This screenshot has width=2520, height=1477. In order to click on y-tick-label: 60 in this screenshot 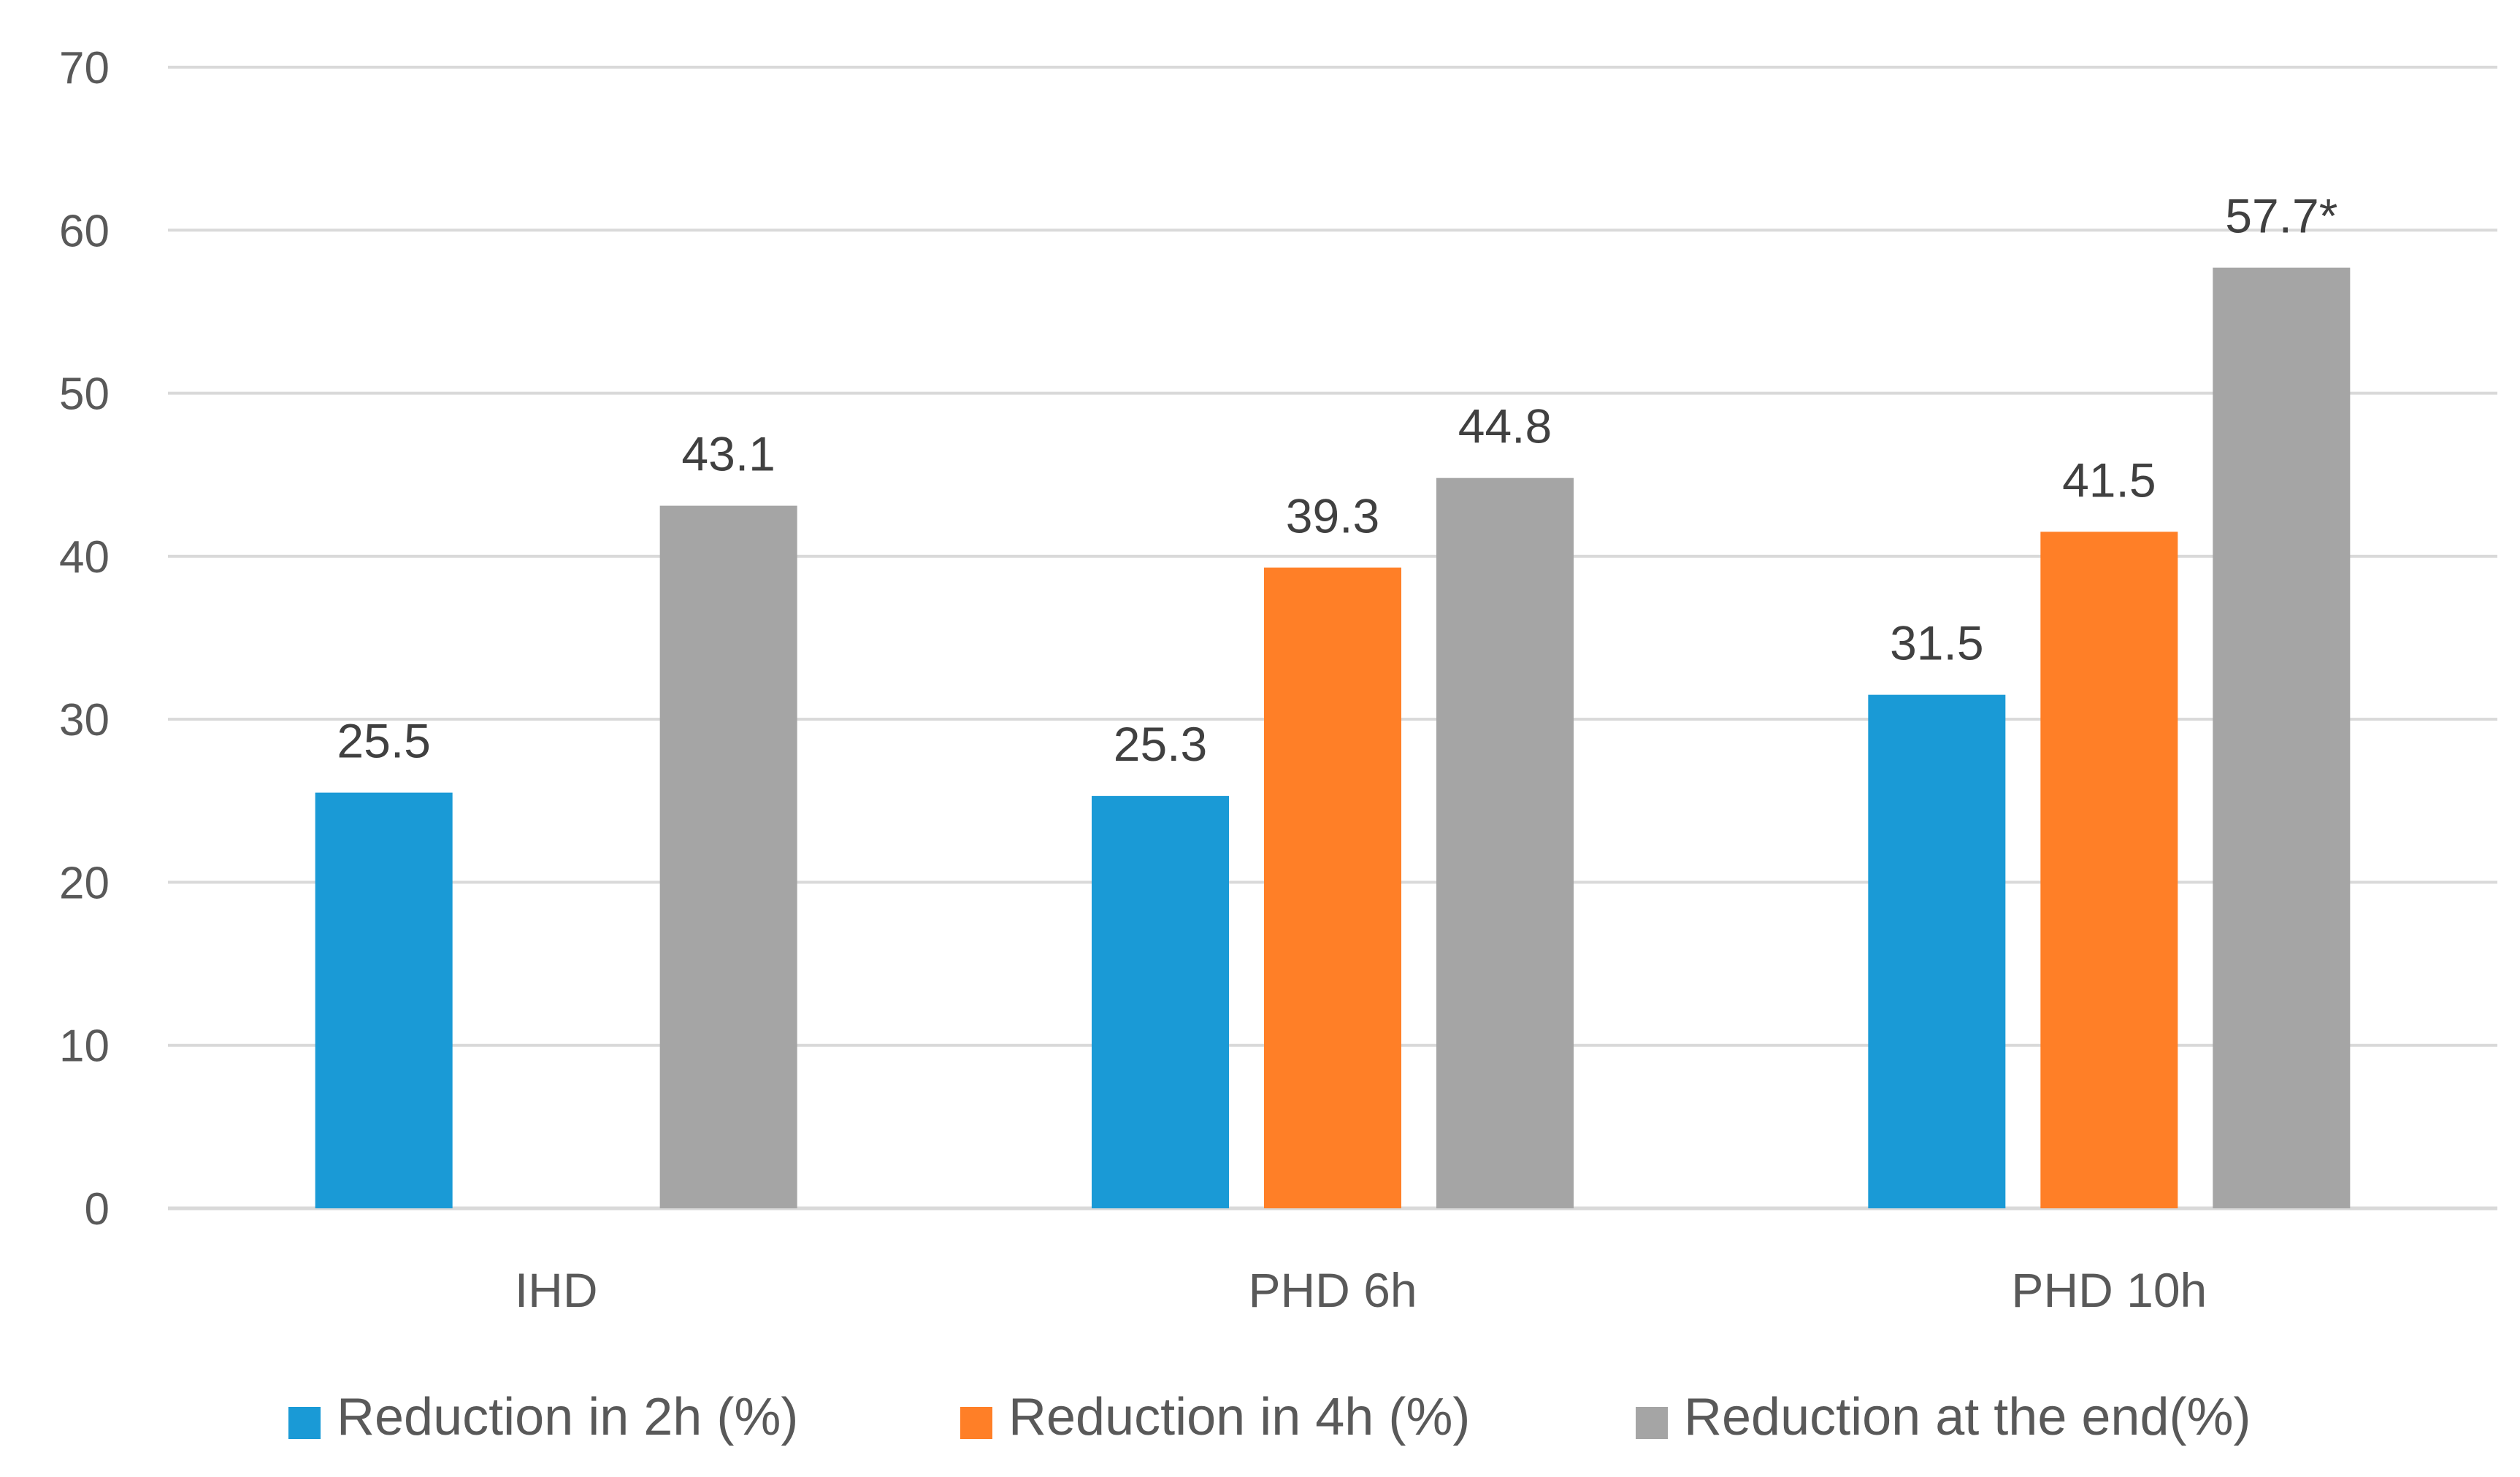, I will do `click(84, 231)`.